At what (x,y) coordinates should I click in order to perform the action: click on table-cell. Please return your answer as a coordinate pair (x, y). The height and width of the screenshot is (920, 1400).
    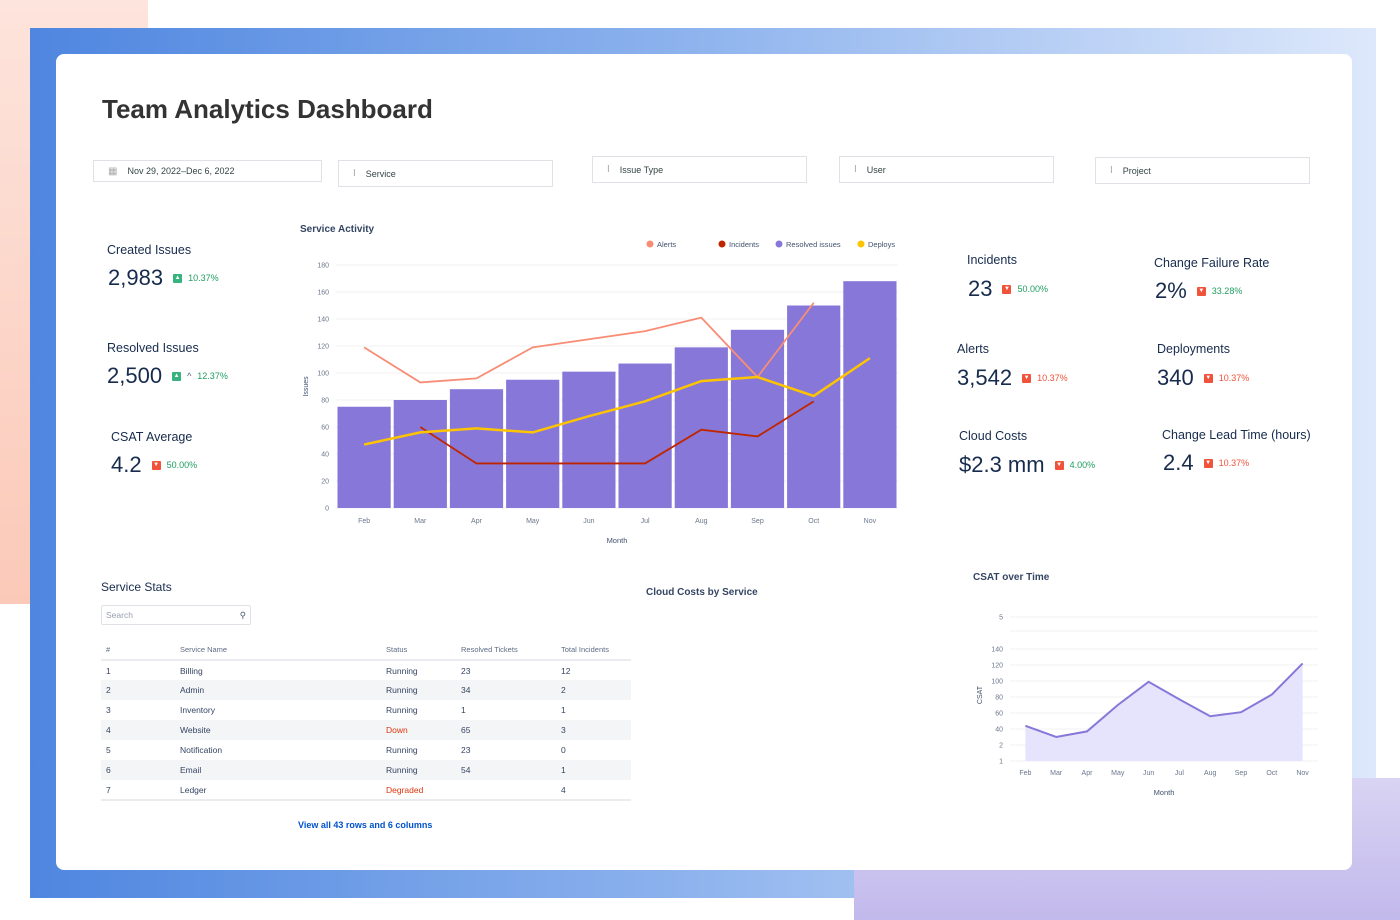
    Looking at the image, I should click on (506, 790).